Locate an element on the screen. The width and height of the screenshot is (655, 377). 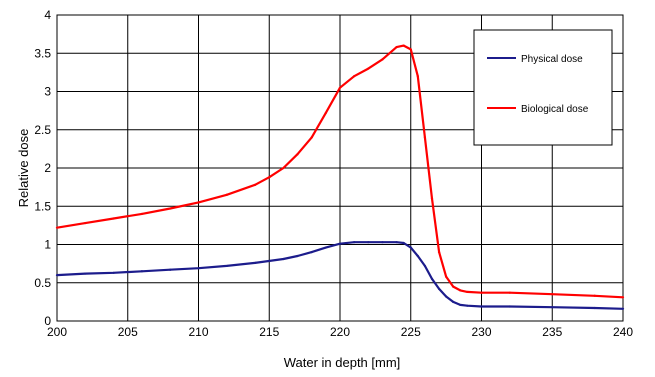
y-tick-label: 0.5 is located at coordinates (42, 283).